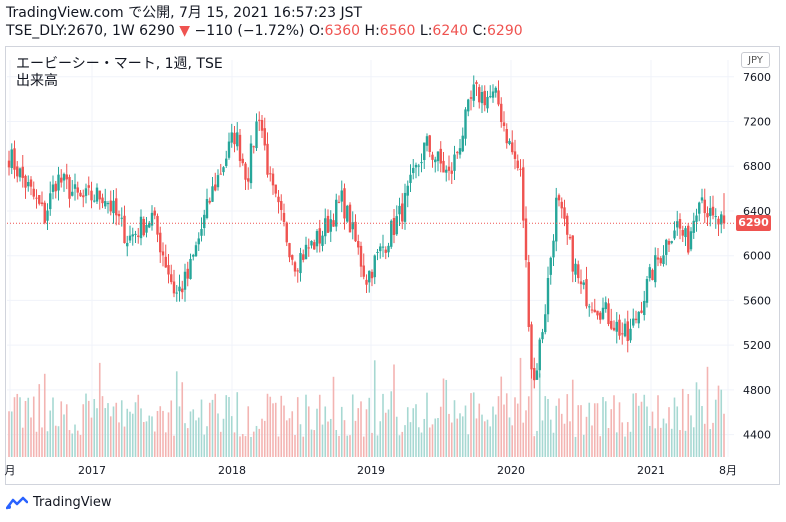  Describe the element at coordinates (119, 73) in the screenshot. I see `chart-legend: エービーシー・マート, 1週, TSE 出来高` at that location.